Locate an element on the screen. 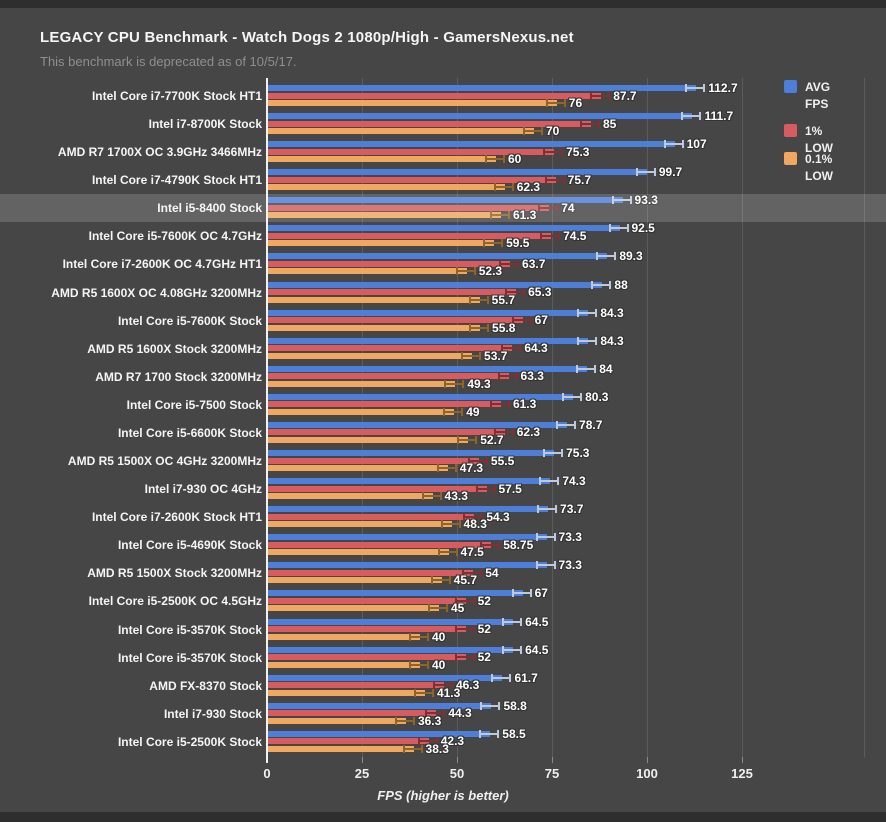  value-label-01pct-low: 40 is located at coordinates (439, 636).